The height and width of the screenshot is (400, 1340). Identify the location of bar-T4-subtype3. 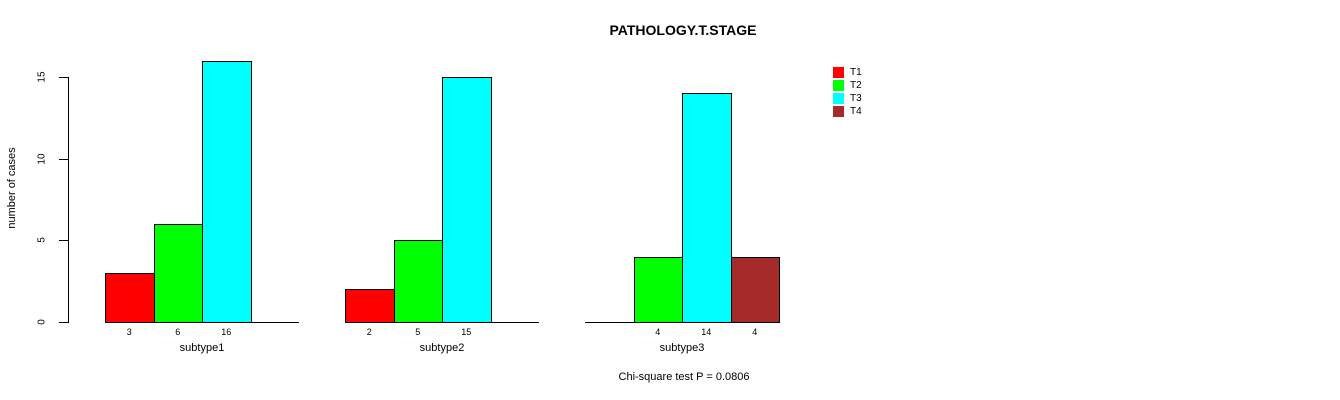
(755, 290).